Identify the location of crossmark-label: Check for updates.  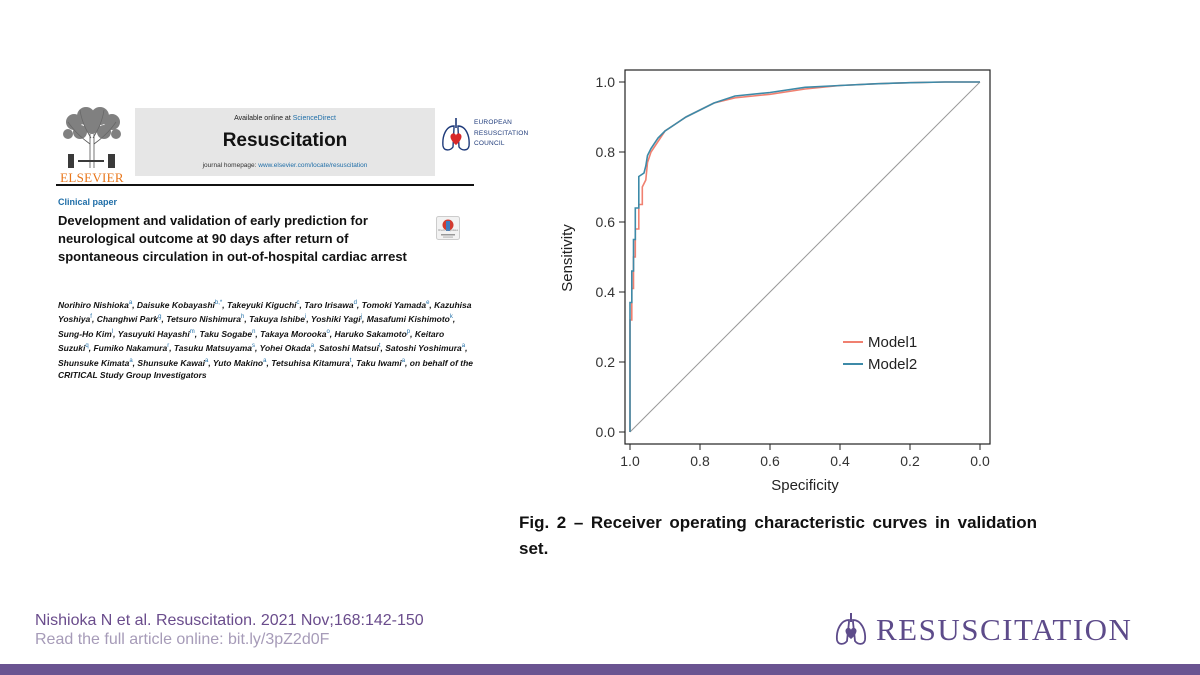
(448, 230).